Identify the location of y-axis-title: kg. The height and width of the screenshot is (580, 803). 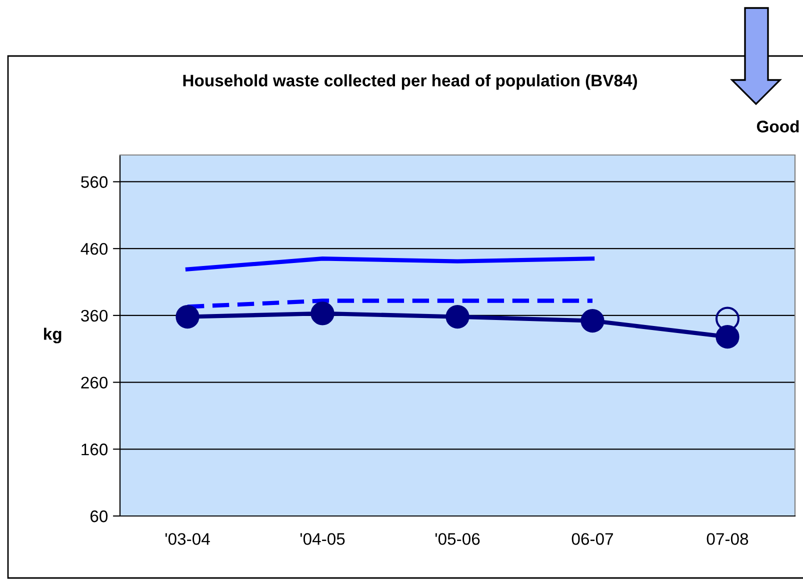
(53, 336).